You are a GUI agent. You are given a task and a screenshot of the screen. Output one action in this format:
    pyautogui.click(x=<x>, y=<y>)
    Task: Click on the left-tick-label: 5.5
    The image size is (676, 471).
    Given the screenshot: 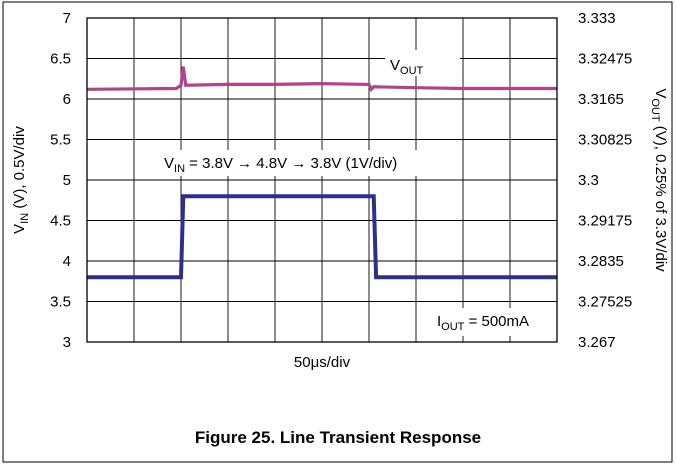 What is the action you would take?
    pyautogui.click(x=60, y=140)
    